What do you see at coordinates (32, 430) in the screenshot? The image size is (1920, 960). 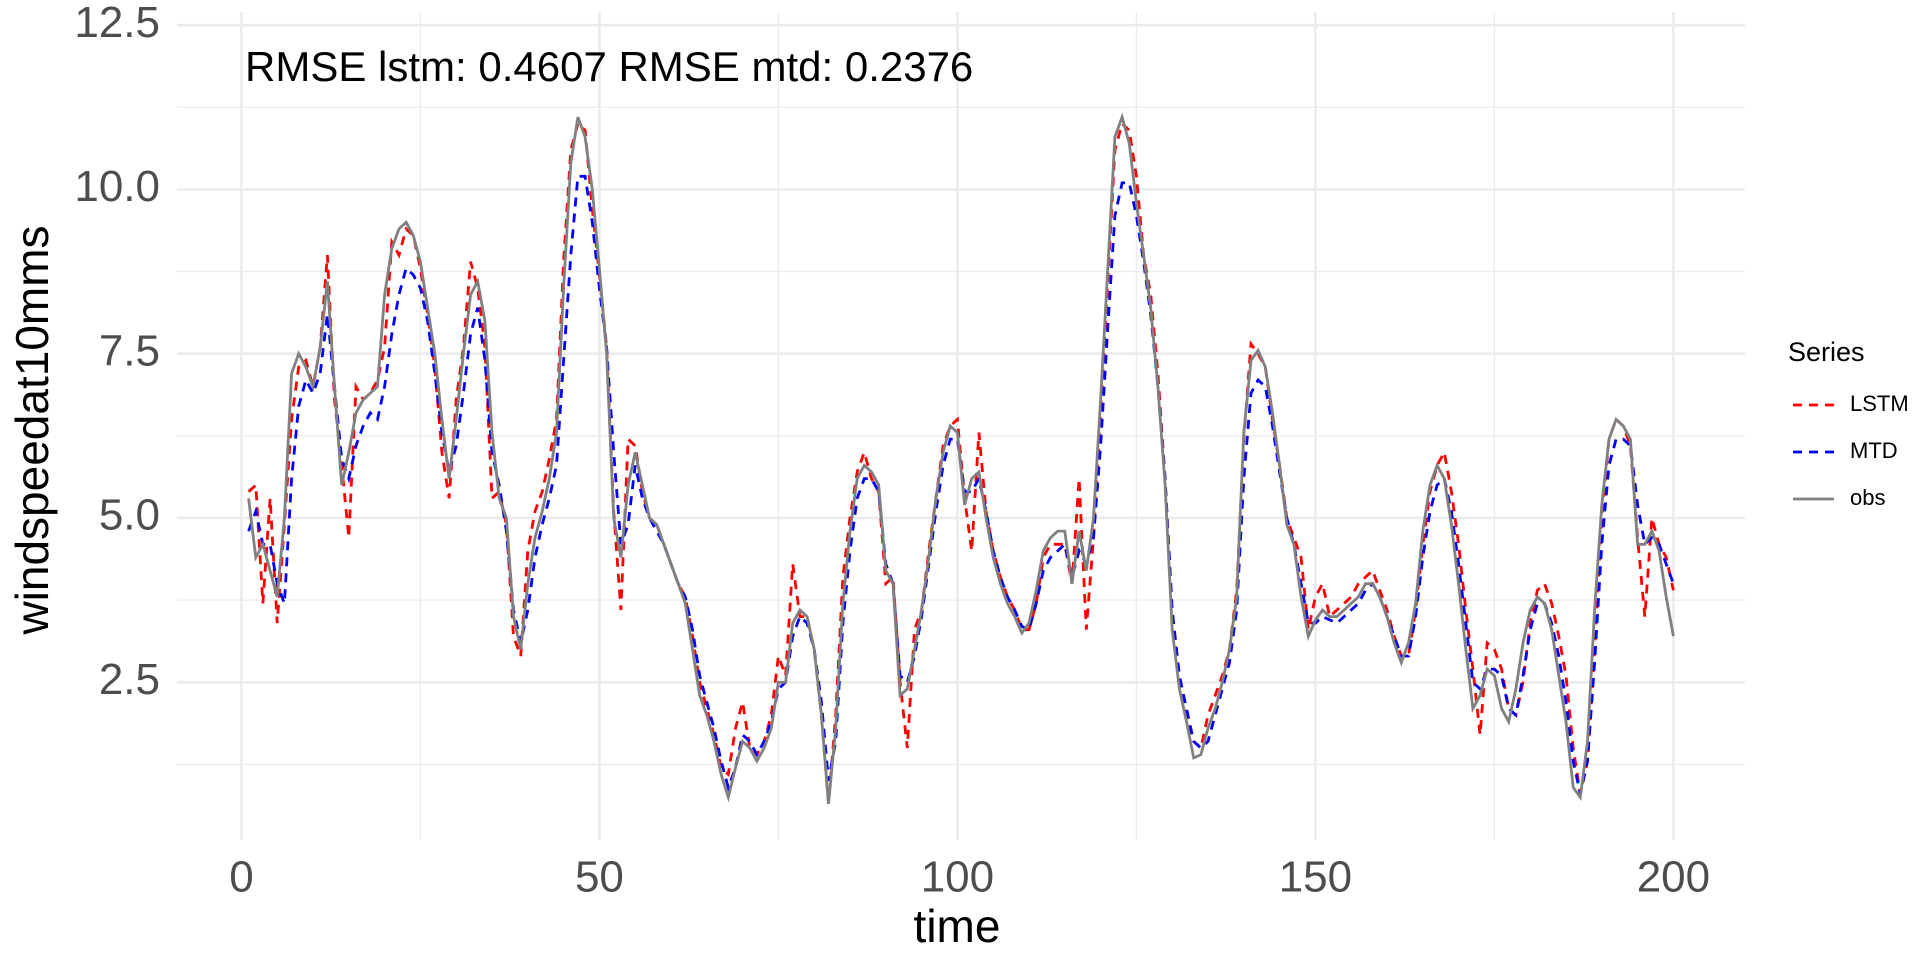 I see `y-axis-title: windspeedat10mms` at bounding box center [32, 430].